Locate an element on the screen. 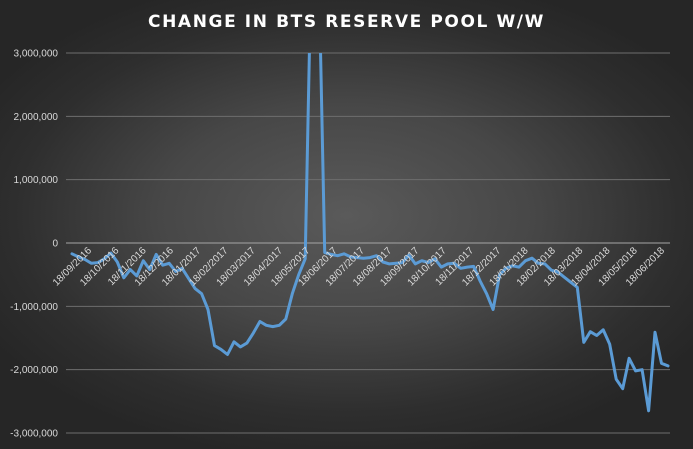 Image resolution: width=693 pixels, height=449 pixels. chart-title: CHANGE IN BTS RESERVE POOL W/W is located at coordinates (346, 22).